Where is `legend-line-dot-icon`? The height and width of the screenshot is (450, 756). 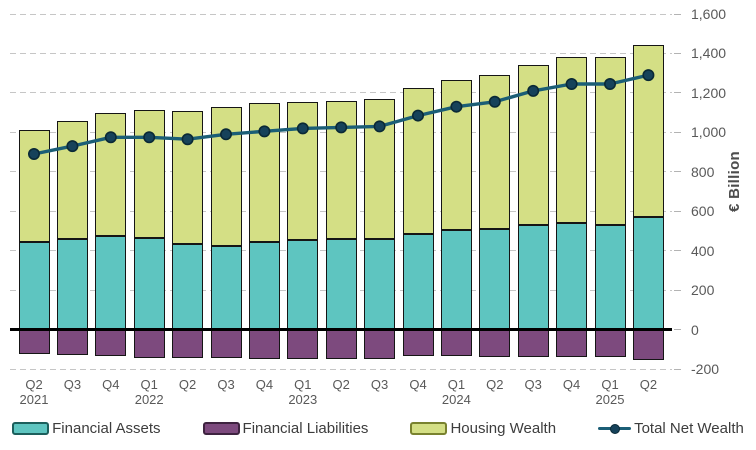 legend-line-dot-icon is located at coordinates (614, 428).